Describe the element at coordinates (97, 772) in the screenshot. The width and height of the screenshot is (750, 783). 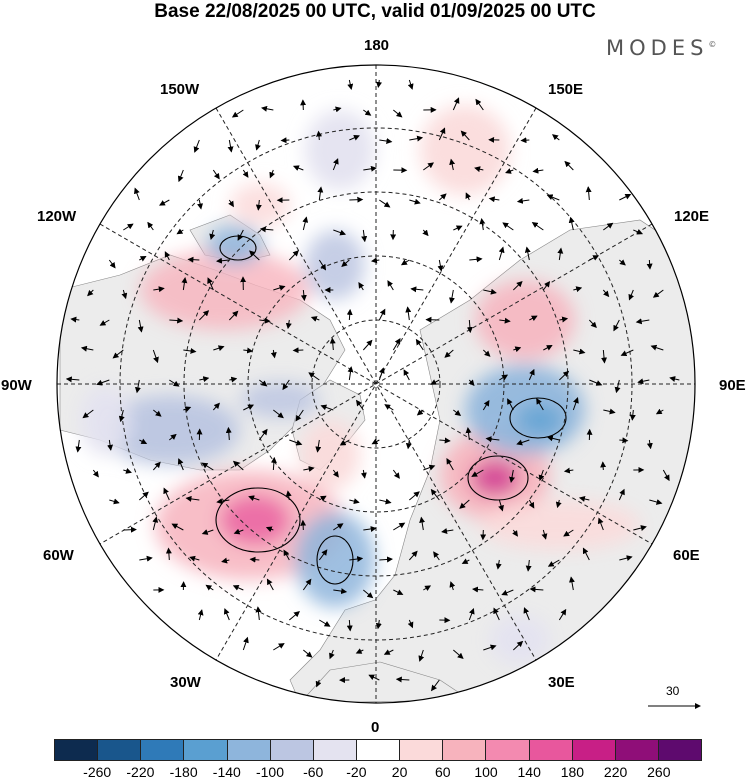
I see `colorbar-tick-label: -260` at that location.